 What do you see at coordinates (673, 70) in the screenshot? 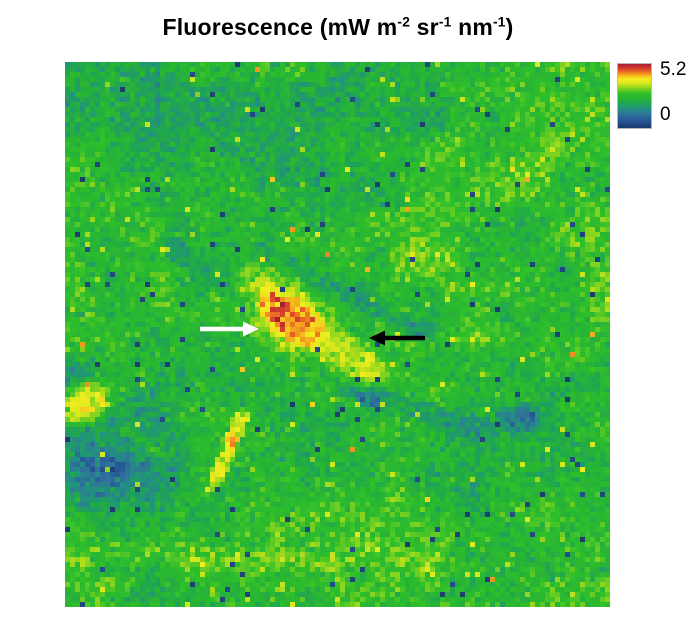
I see `colorbar-tick-max: 5.2` at bounding box center [673, 70].